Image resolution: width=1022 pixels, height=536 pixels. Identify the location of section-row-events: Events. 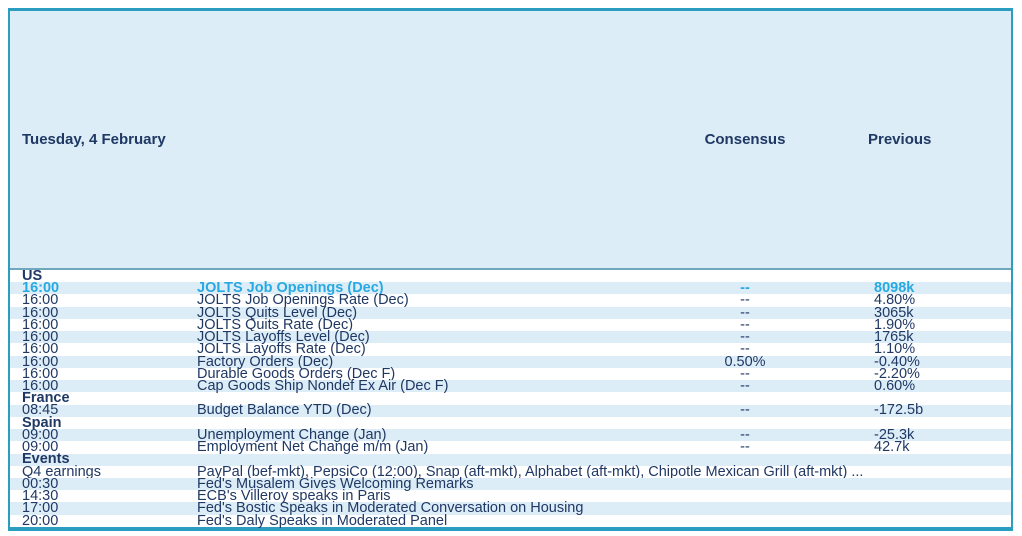
(510, 459).